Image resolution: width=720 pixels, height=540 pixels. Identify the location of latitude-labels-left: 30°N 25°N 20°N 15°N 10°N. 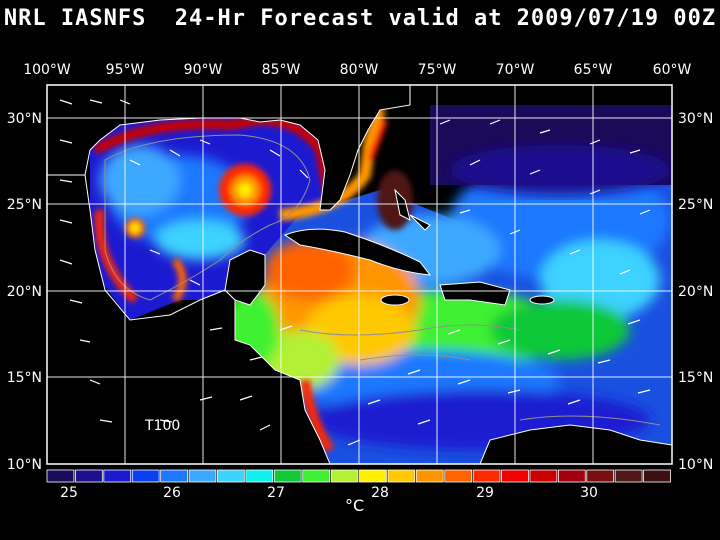
(24, 292).